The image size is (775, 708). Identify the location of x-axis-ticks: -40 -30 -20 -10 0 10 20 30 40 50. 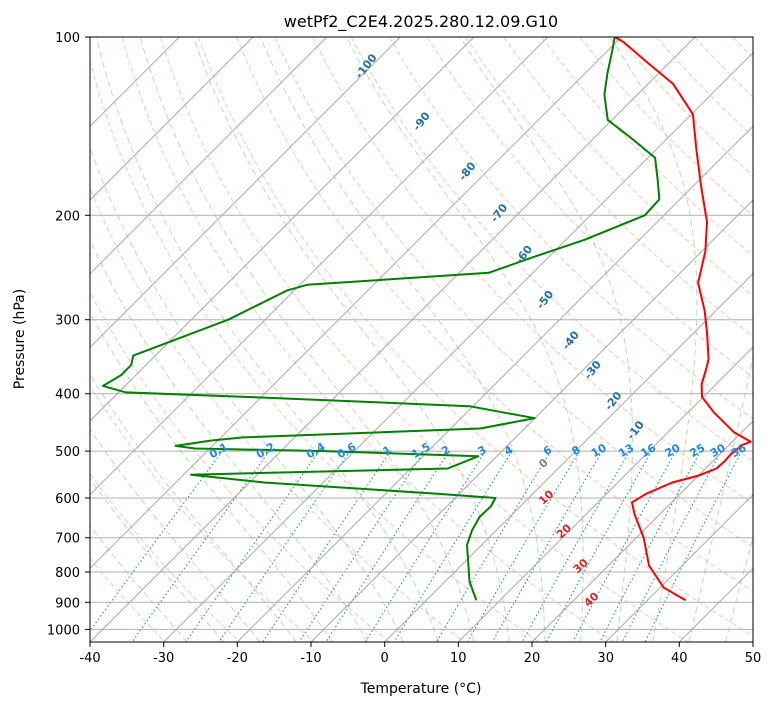
(420, 654).